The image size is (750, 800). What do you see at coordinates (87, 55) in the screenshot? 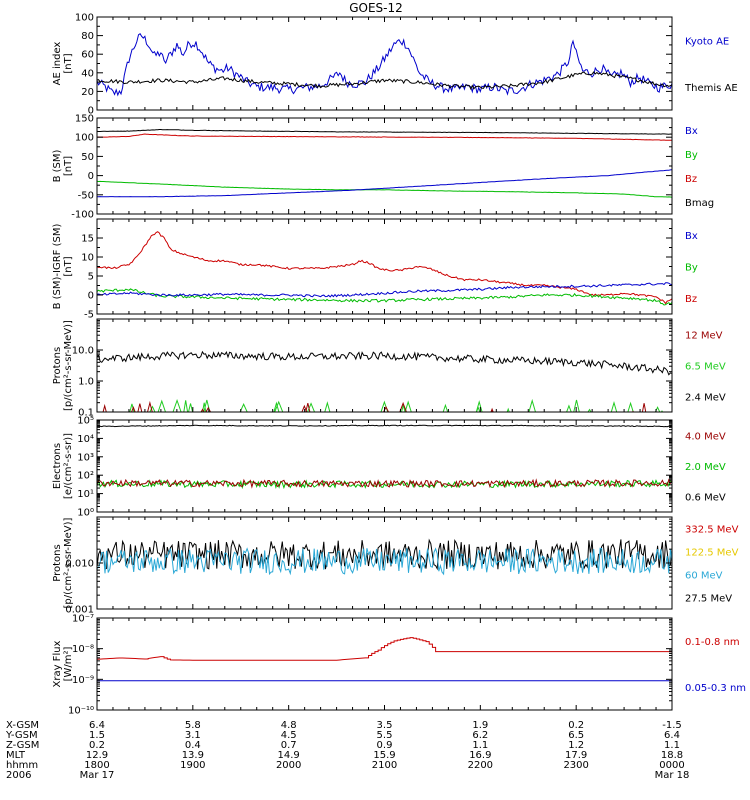
I see `y-tick-label: 60` at bounding box center [87, 55].